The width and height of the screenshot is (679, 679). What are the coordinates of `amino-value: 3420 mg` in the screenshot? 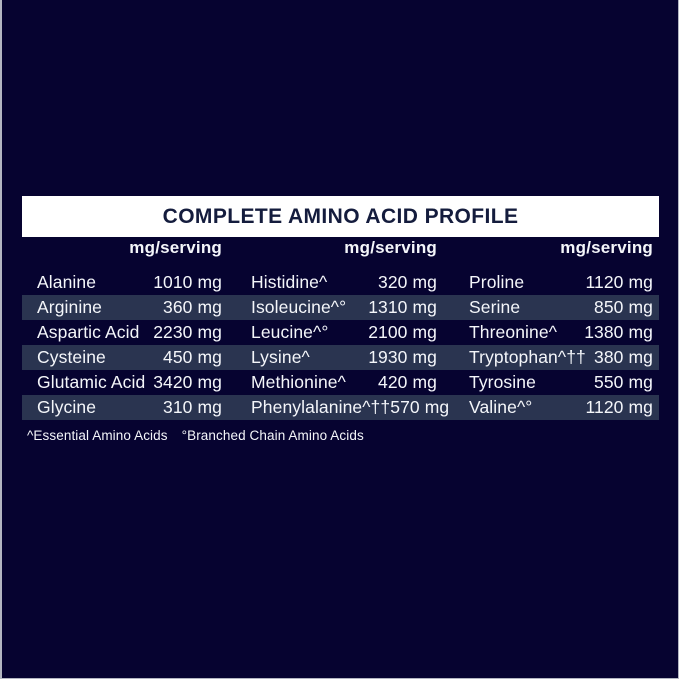 It's located at (187, 382).